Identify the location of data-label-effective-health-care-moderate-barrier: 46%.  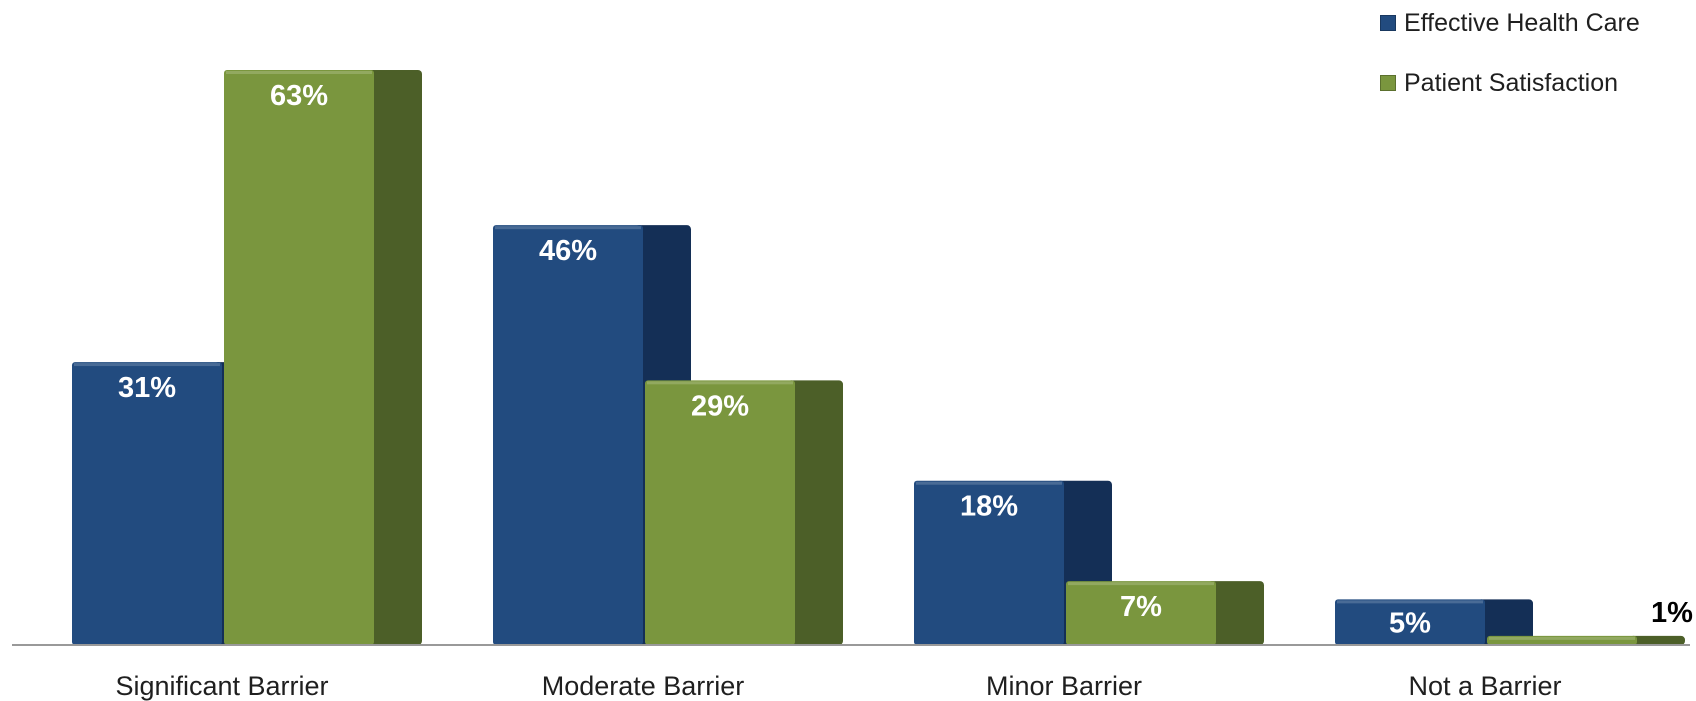
(568, 251).